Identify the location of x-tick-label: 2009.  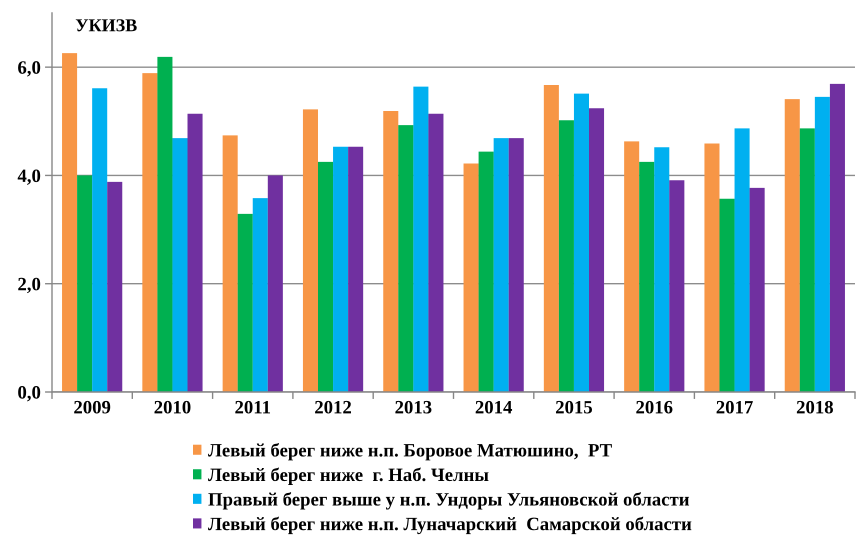
(92, 407).